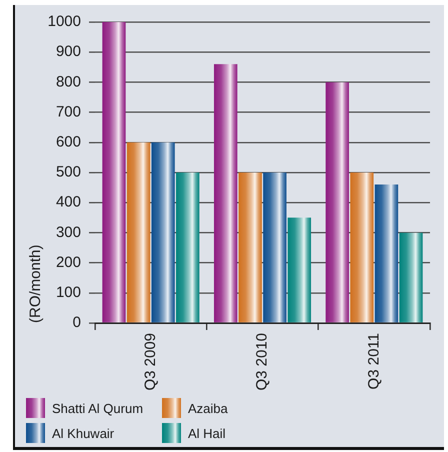 The height and width of the screenshot is (452, 448). I want to click on y-tick-label: 100, so click(68, 293).